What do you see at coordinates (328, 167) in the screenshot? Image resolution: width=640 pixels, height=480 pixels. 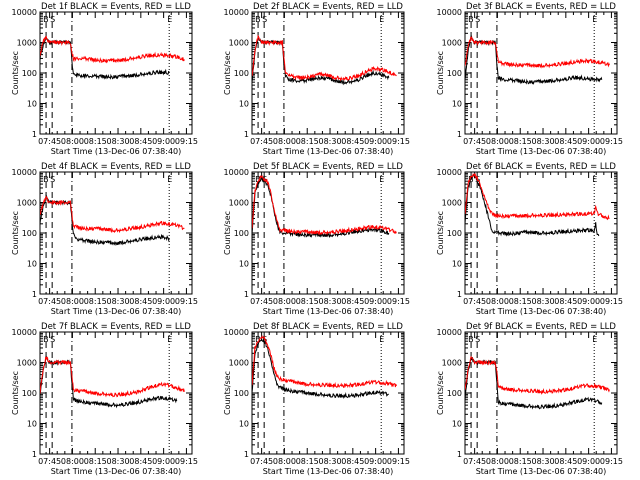 I see `chart-title: Det 5f BLACK = Events, RED = LLD` at bounding box center [328, 167].